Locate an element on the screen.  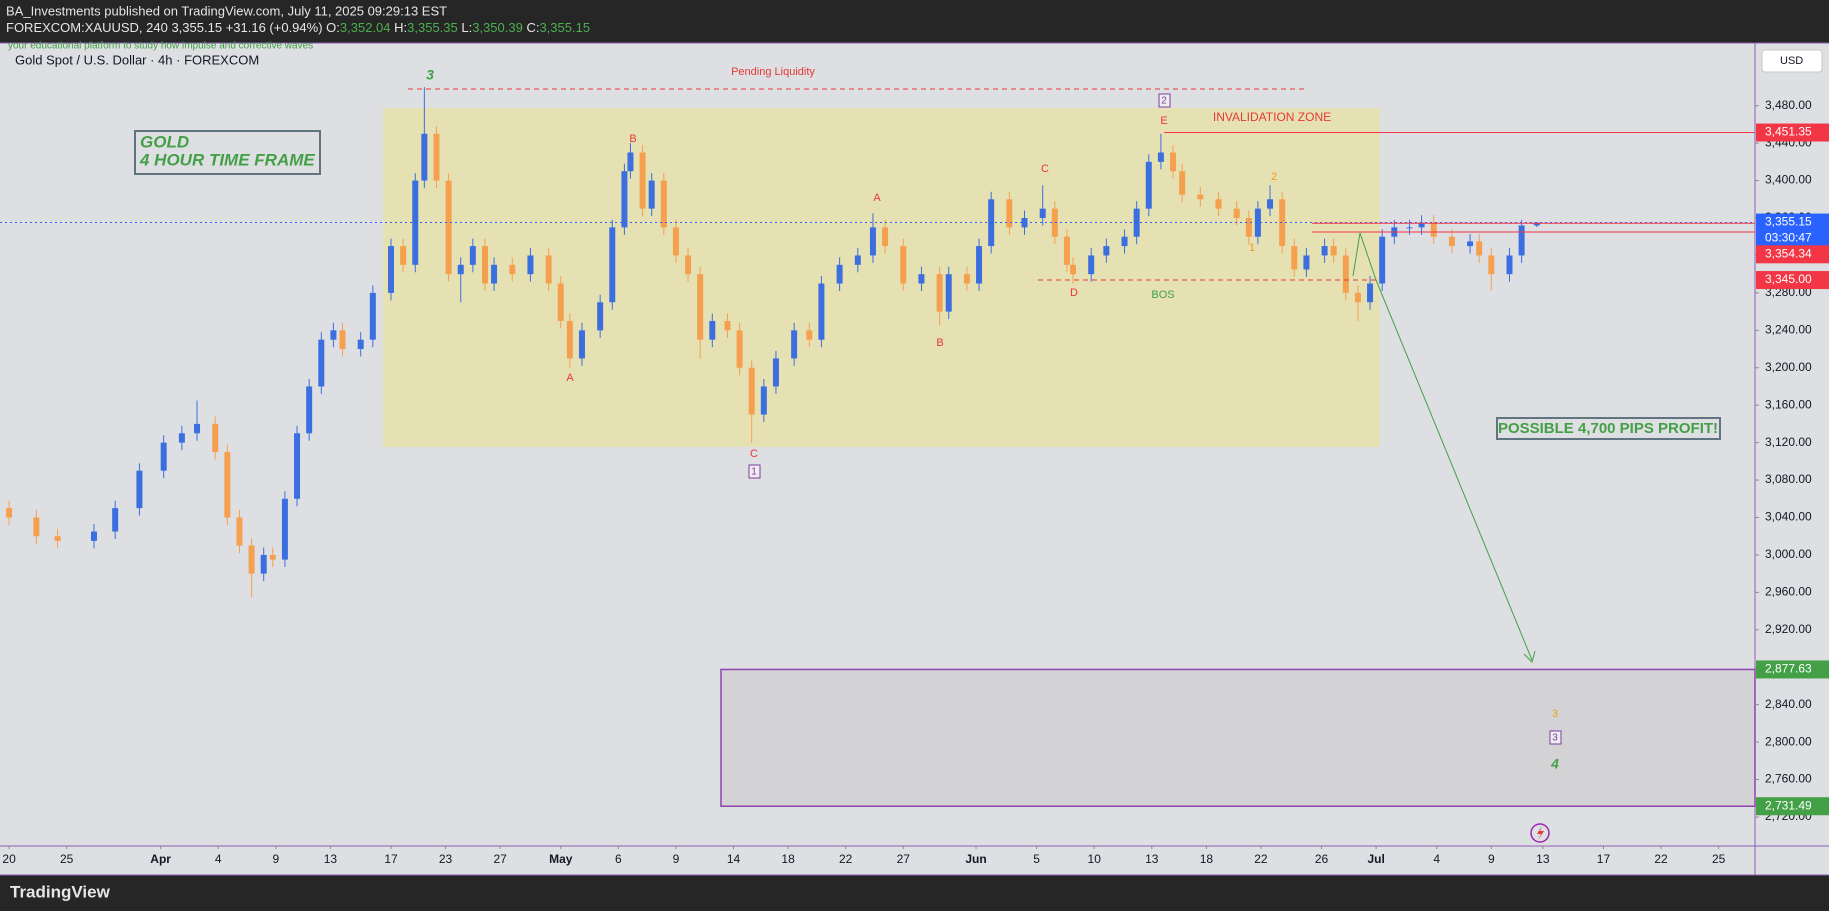
wave-label: 2 is located at coordinates (1164, 101).